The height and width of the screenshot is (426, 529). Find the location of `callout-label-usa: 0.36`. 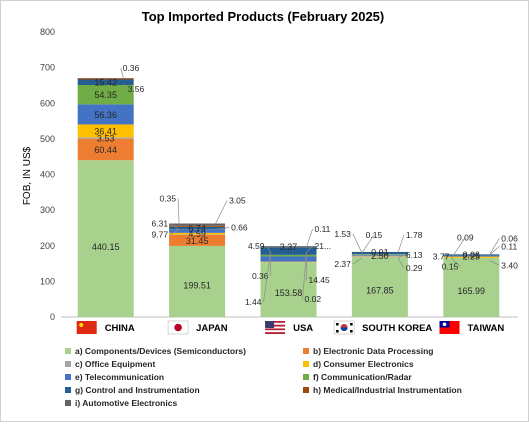

callout-label-usa: 0.36 is located at coordinates (260, 276).